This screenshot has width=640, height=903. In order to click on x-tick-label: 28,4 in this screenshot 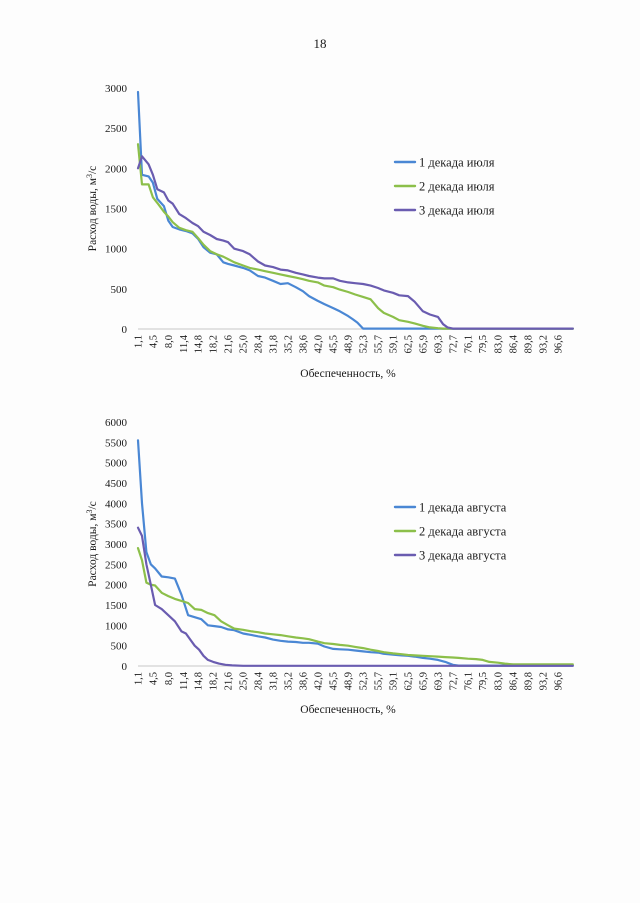, I will do `click(259, 343)`.